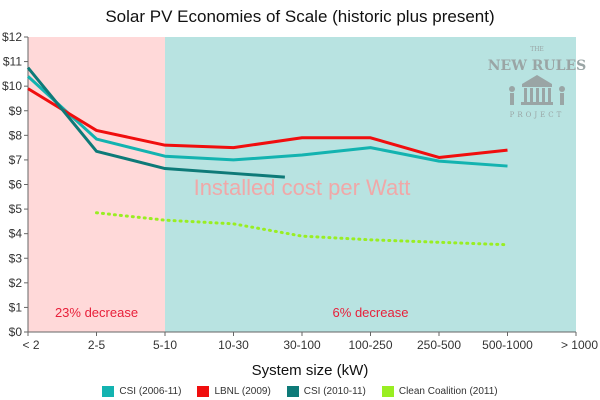 This screenshot has width=600, height=400. I want to click on y-tick-label: $0, so click(16, 332).